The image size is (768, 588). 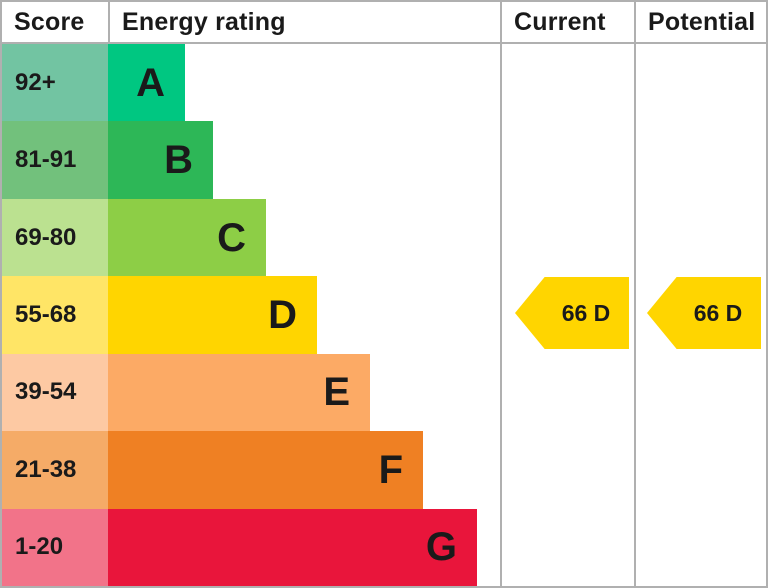 I want to click on potential-rating-arrow: 66 D, so click(x=704, y=313).